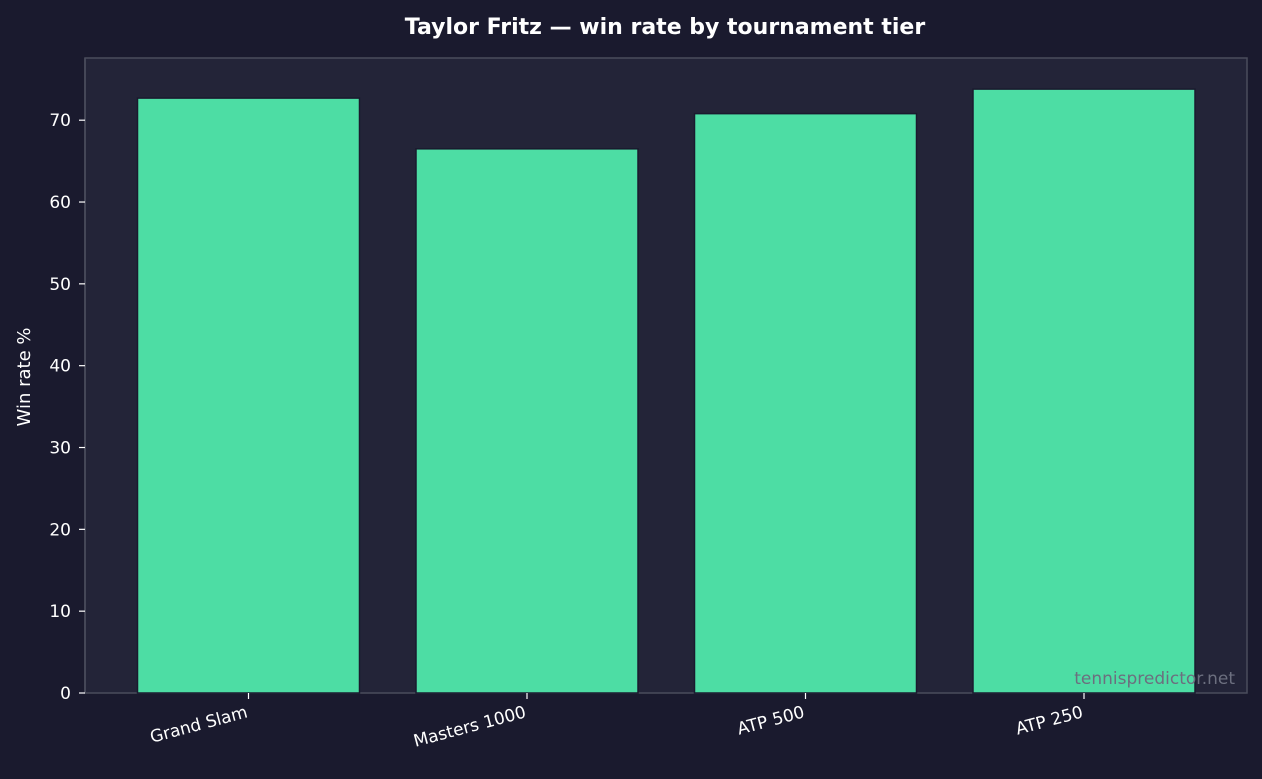 This screenshot has width=1262, height=779. What do you see at coordinates (60, 612) in the screenshot?
I see `y-tick-label-10: 10` at bounding box center [60, 612].